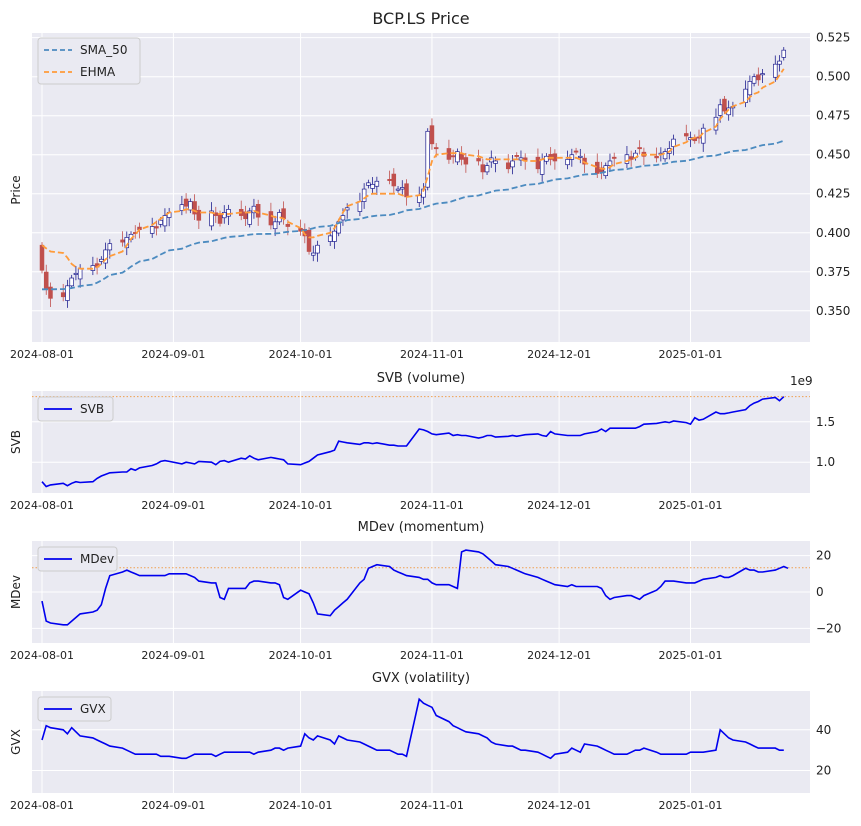 The width and height of the screenshot is (861, 826). What do you see at coordinates (691, 805) in the screenshot?
I see `gvx-xtick-label: 2025-01-01` at bounding box center [691, 805].